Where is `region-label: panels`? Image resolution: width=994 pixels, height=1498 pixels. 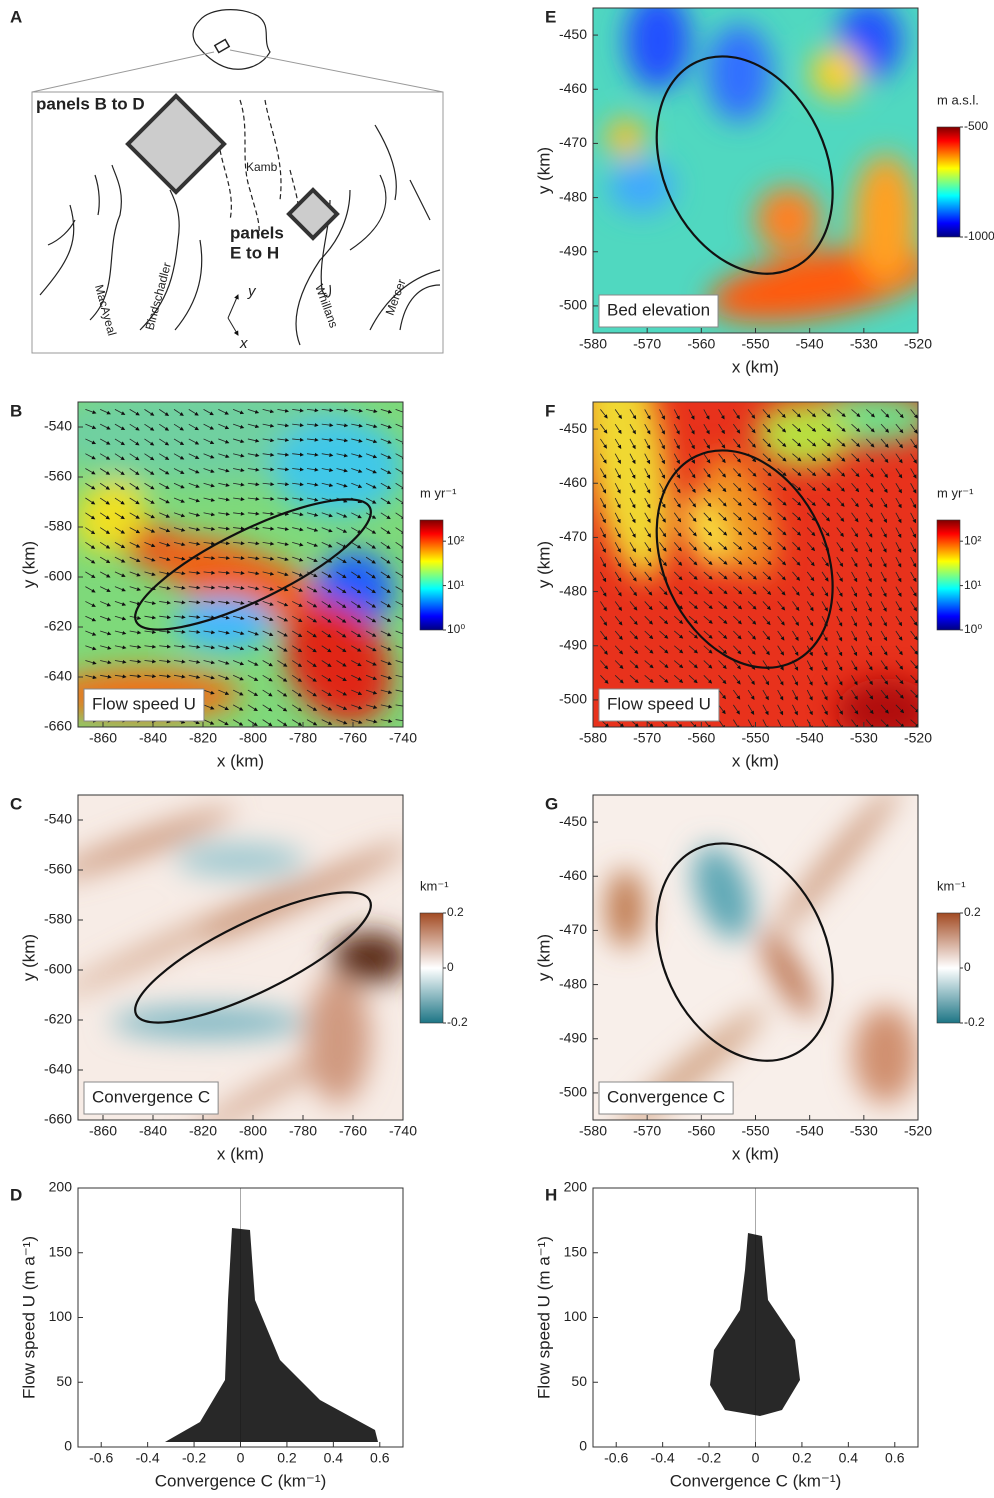
region-label: panels is located at coordinates (257, 232).